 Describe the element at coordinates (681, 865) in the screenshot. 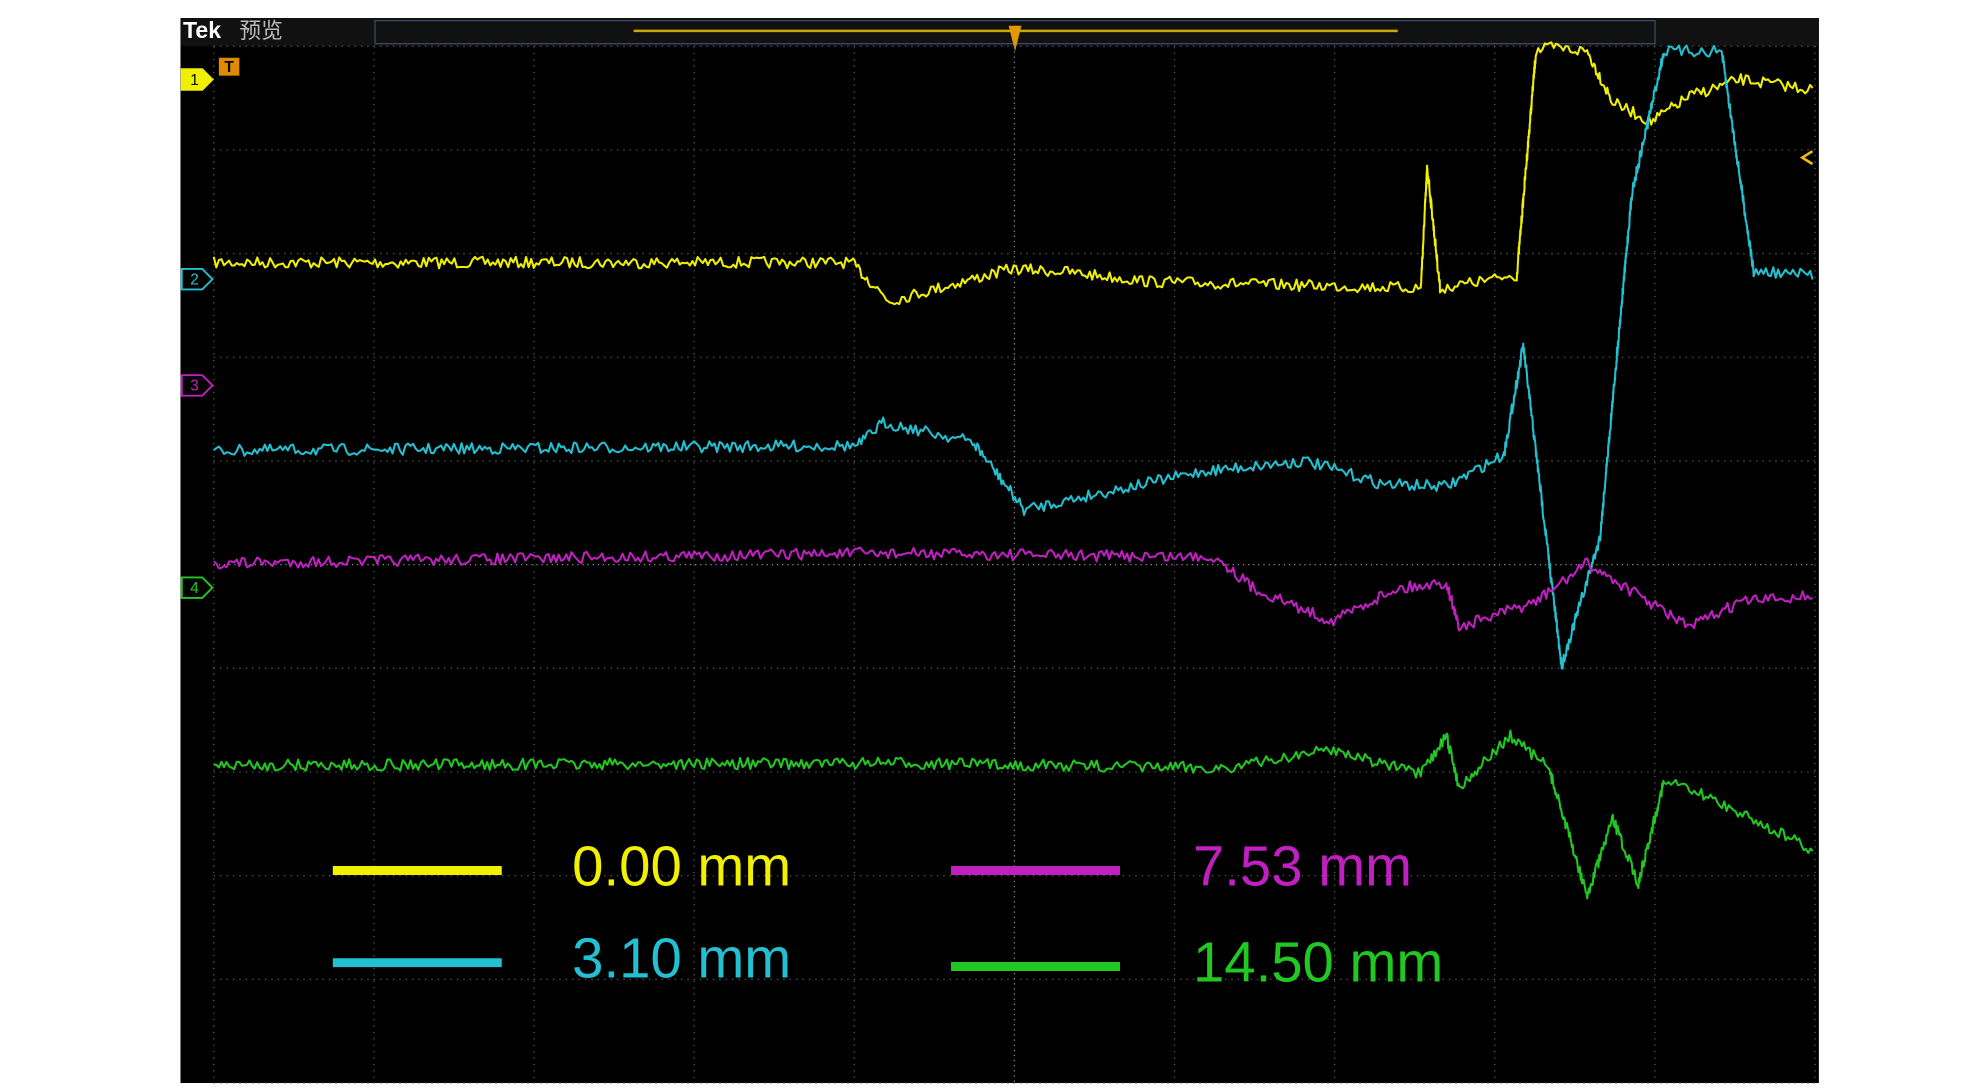

I see `legend-label: 0.00 mm` at that location.